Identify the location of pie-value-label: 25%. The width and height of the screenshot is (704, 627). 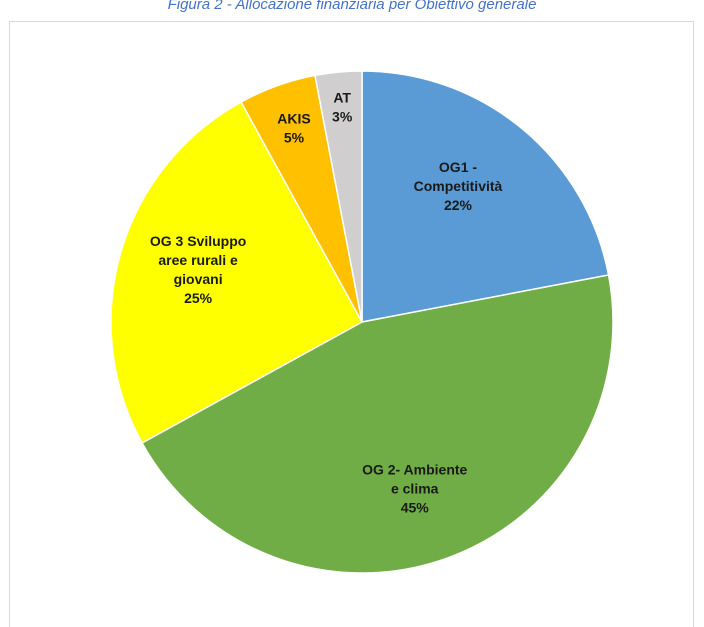
(198, 298).